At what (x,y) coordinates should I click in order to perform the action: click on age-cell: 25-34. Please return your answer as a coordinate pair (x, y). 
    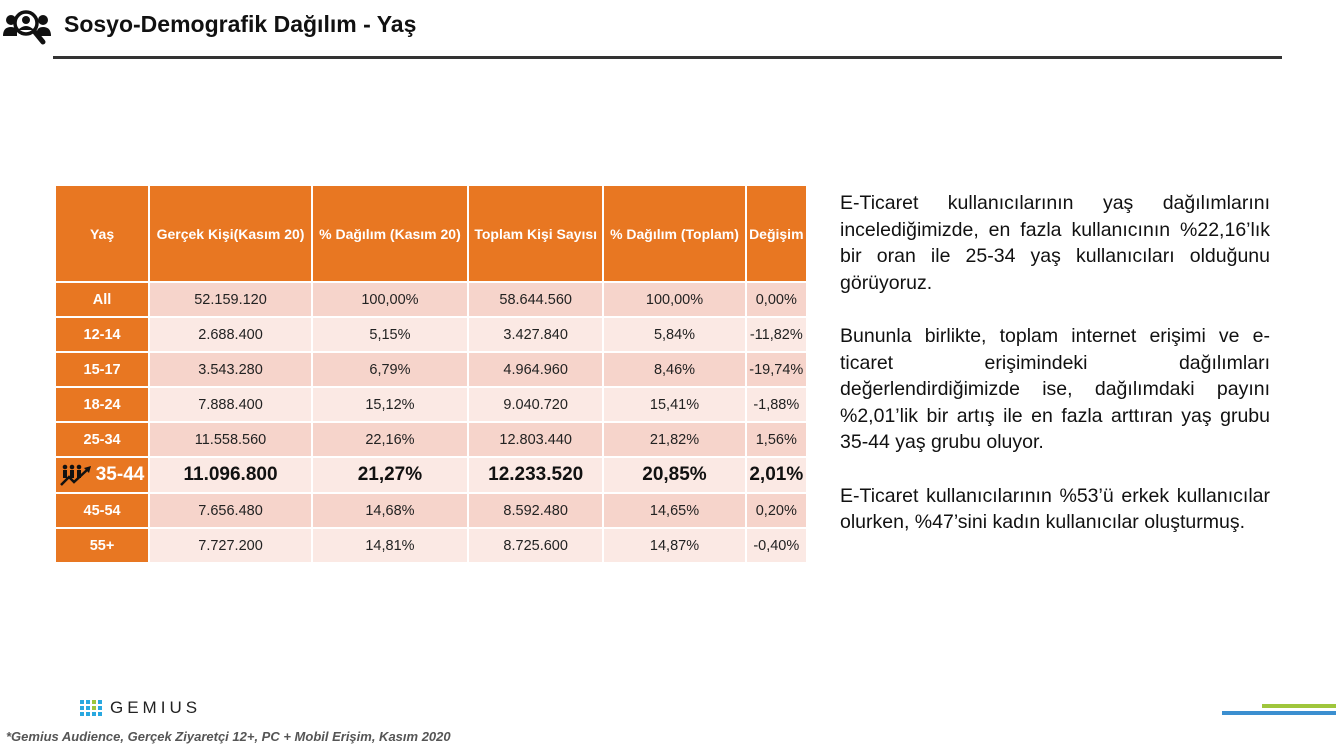
    Looking at the image, I should click on (102, 439).